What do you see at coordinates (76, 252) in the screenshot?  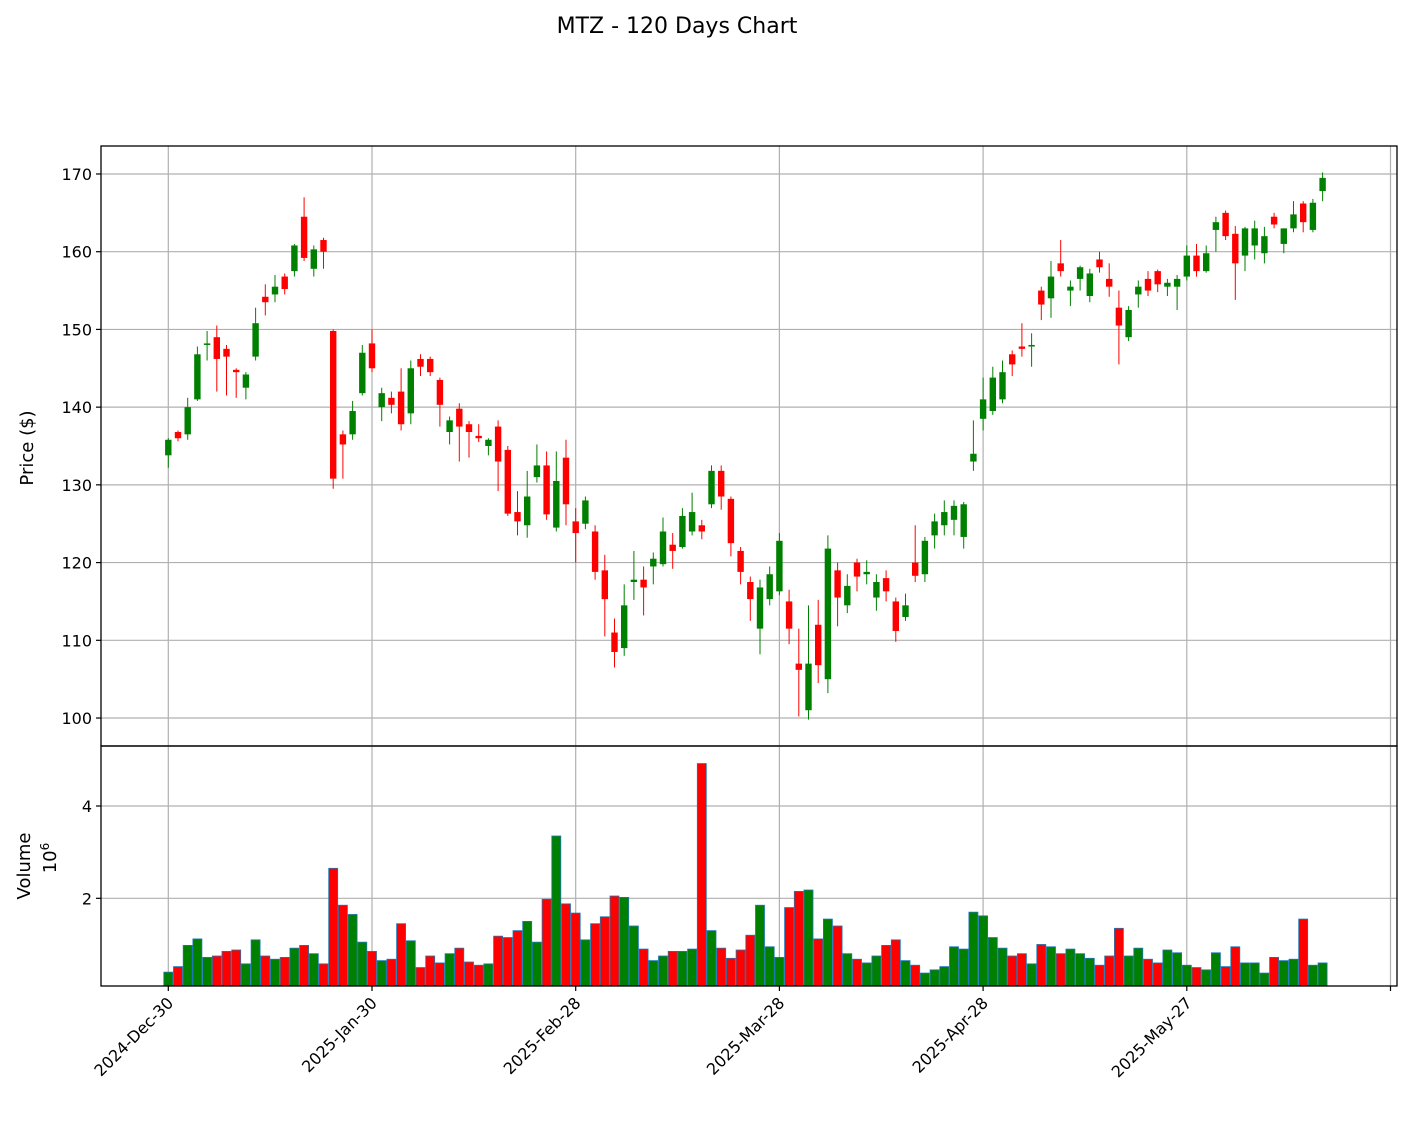 I see `price-tick-label: 160` at bounding box center [76, 252].